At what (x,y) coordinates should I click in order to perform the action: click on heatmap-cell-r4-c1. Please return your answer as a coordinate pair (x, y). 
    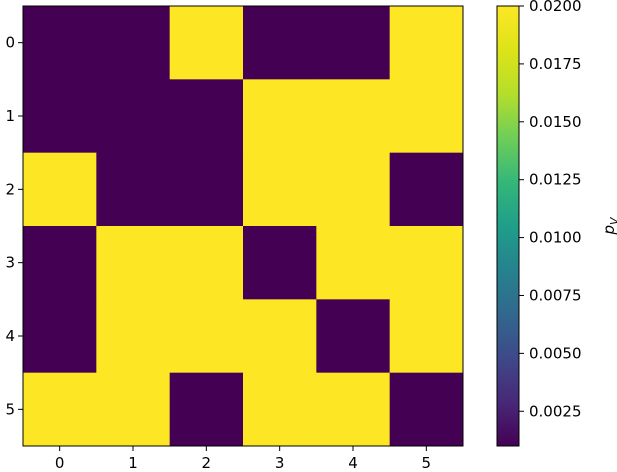
    Looking at the image, I should click on (133, 336).